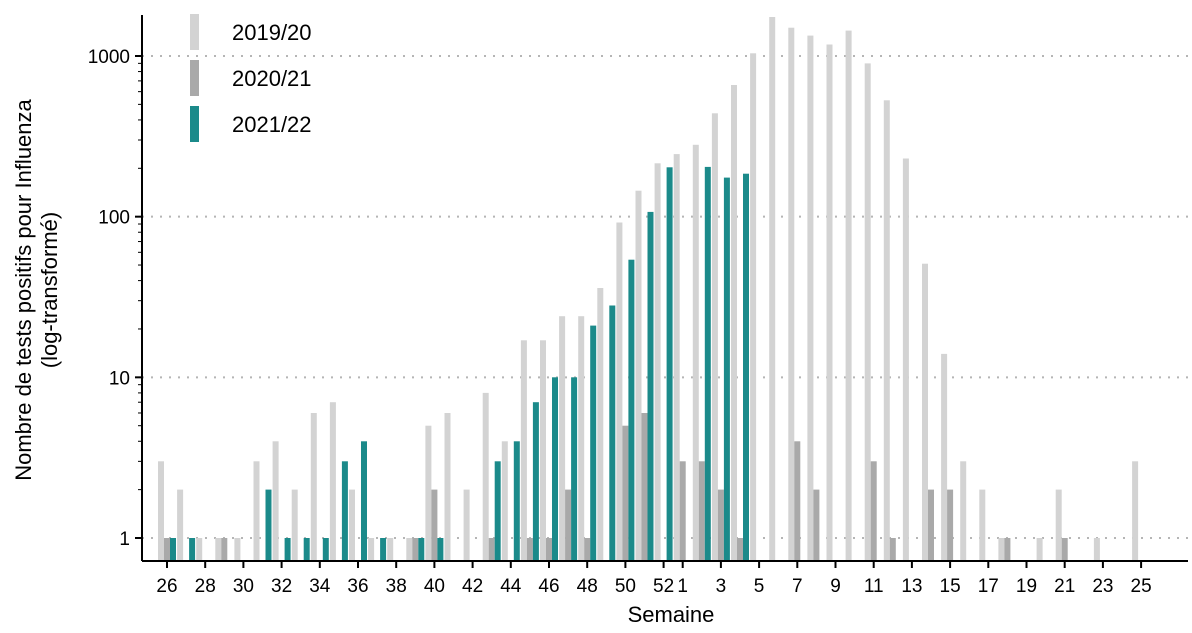 This screenshot has width=1192, height=633. What do you see at coordinates (911, 586) in the screenshot?
I see `x-tick-label: 13` at bounding box center [911, 586].